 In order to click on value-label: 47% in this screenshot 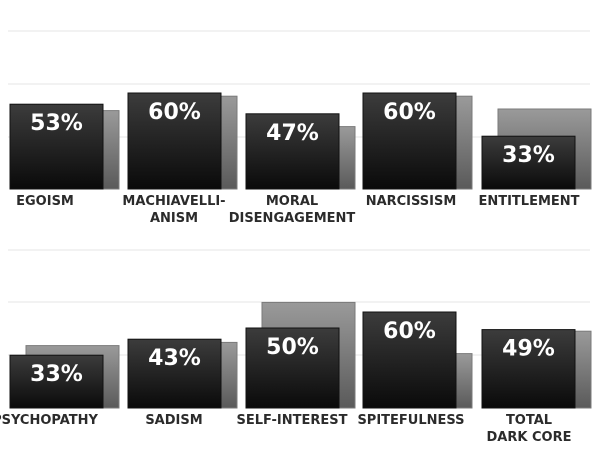, I will do `click(292, 133)`.